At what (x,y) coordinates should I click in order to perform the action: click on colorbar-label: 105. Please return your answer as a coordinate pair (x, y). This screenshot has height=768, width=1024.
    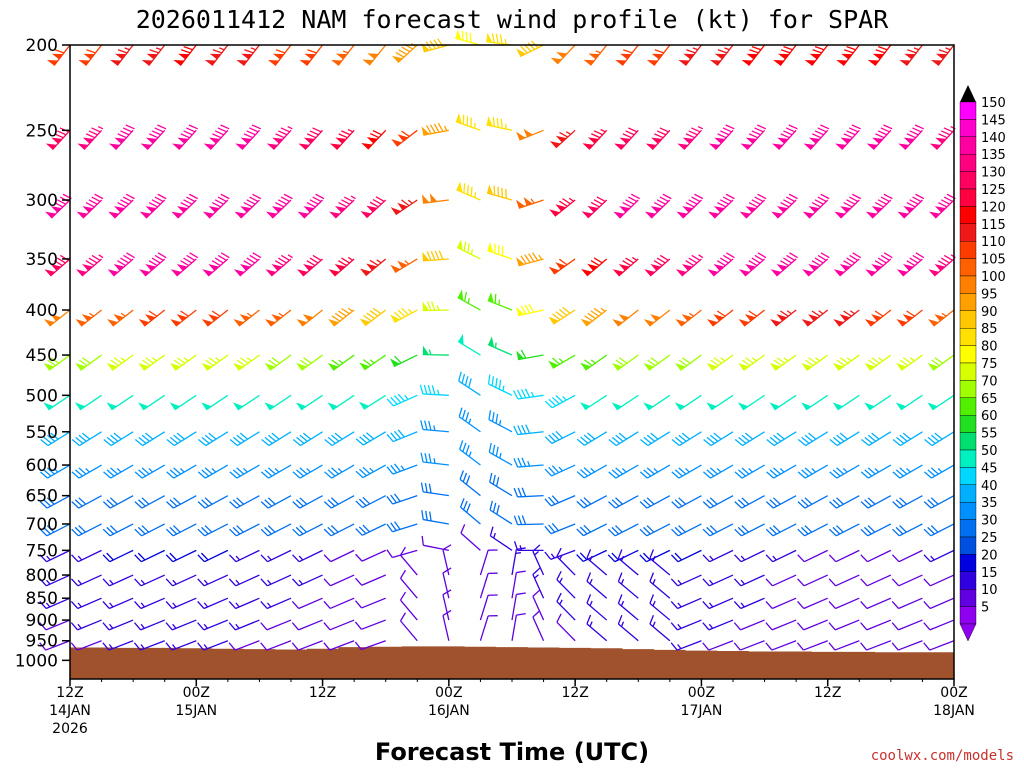
    Looking at the image, I should click on (993, 260).